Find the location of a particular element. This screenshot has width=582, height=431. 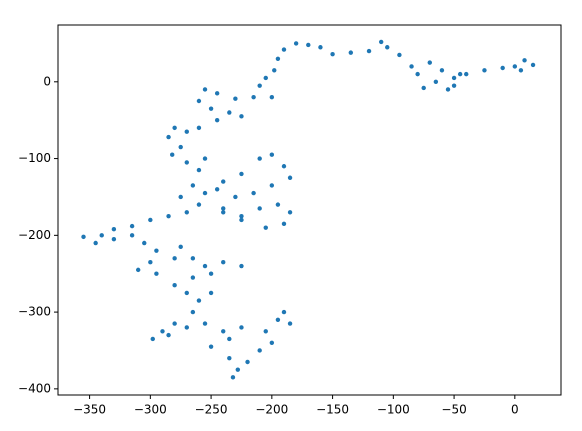

y-tick-label: −100 is located at coordinates (34, 158).